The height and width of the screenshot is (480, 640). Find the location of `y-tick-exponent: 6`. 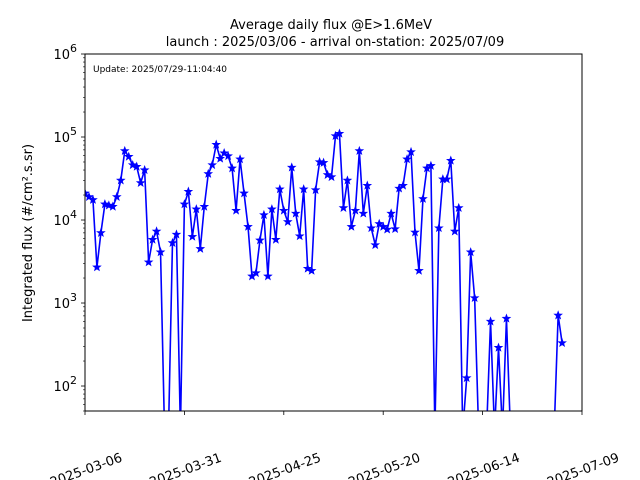

y-tick-exponent: 6 is located at coordinates (73, 48).